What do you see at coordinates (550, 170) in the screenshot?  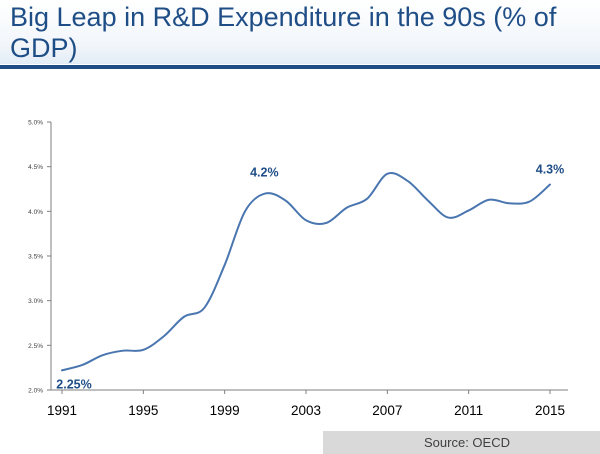 I see `data-label: 4.3%` at bounding box center [550, 170].